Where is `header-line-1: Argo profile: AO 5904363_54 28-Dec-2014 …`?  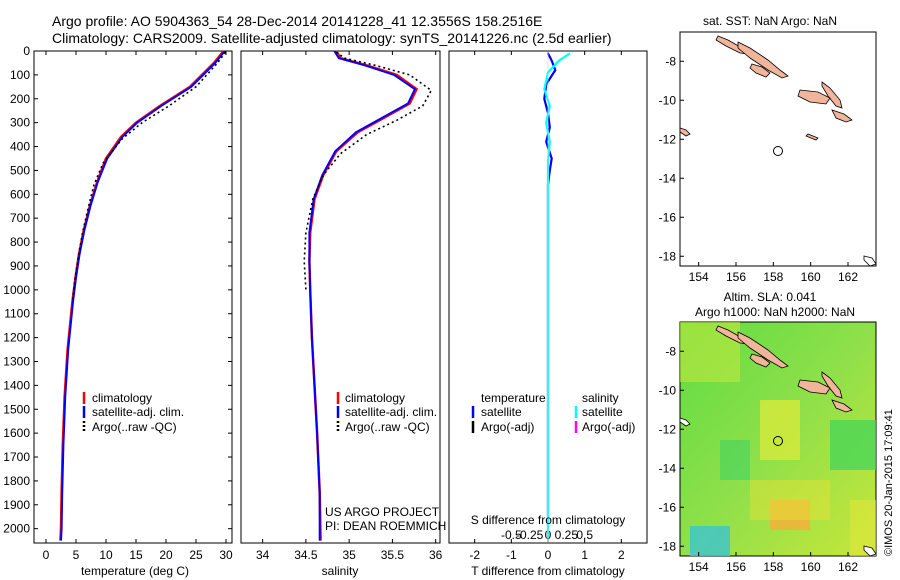 header-line-1: Argo profile: AO 5904363_54 28-Dec-2014 … is located at coordinates (297, 21).